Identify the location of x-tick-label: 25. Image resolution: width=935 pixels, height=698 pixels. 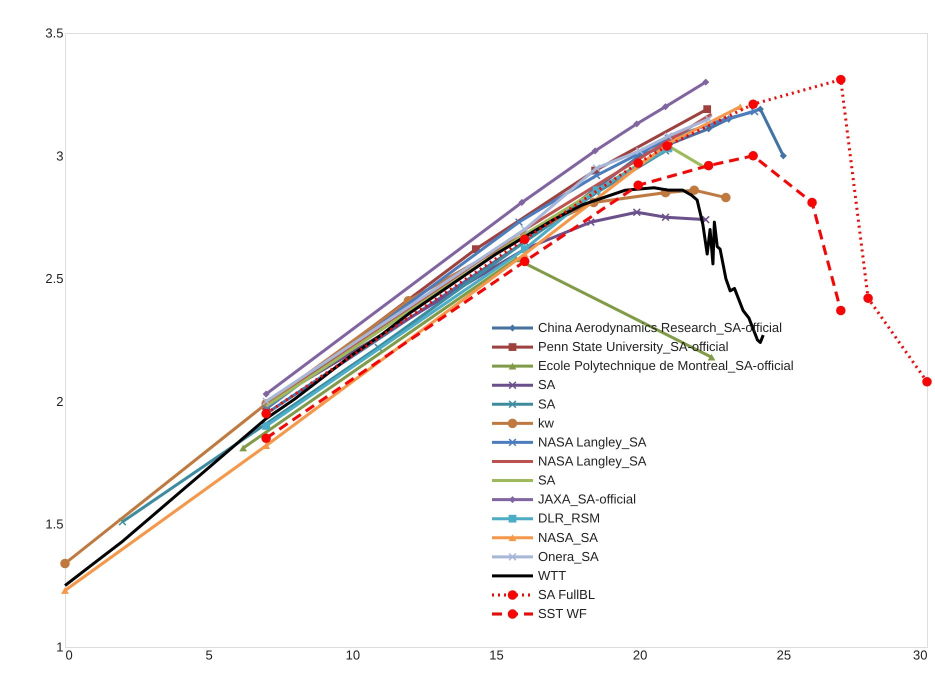
(784, 655).